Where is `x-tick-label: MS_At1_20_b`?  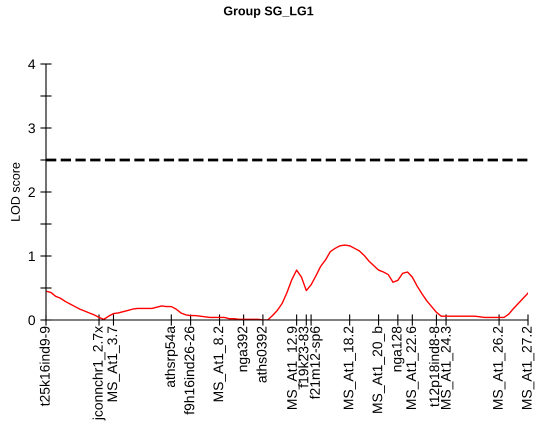 x-tick-label: MS_At1_20_b is located at coordinates (378, 369).